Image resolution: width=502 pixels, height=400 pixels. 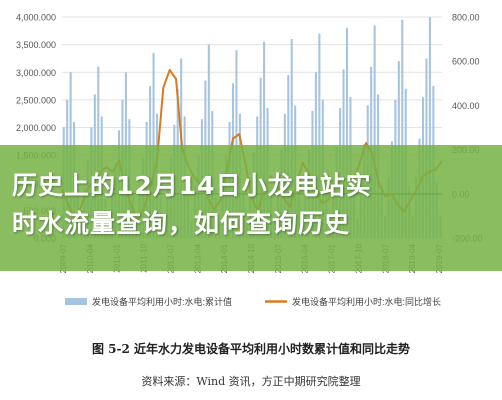 What do you see at coordinates (466, 18) in the screenshot?
I see `right-tick-label: 800.00` at bounding box center [466, 18].